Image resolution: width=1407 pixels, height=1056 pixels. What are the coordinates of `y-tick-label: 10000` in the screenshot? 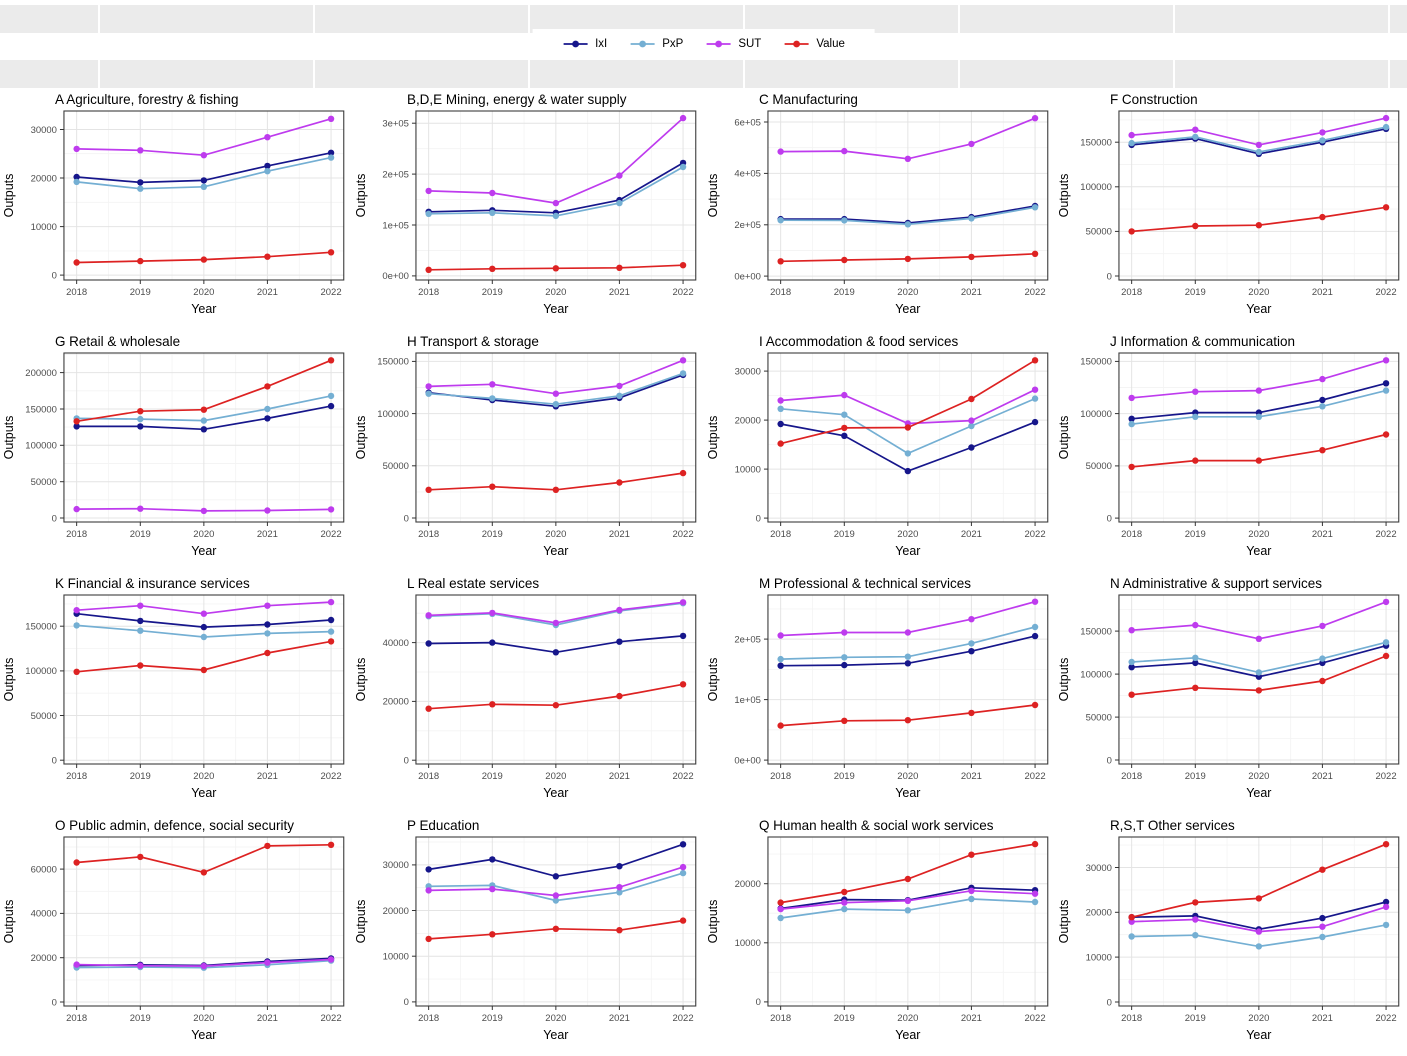 It's located at (44, 227).